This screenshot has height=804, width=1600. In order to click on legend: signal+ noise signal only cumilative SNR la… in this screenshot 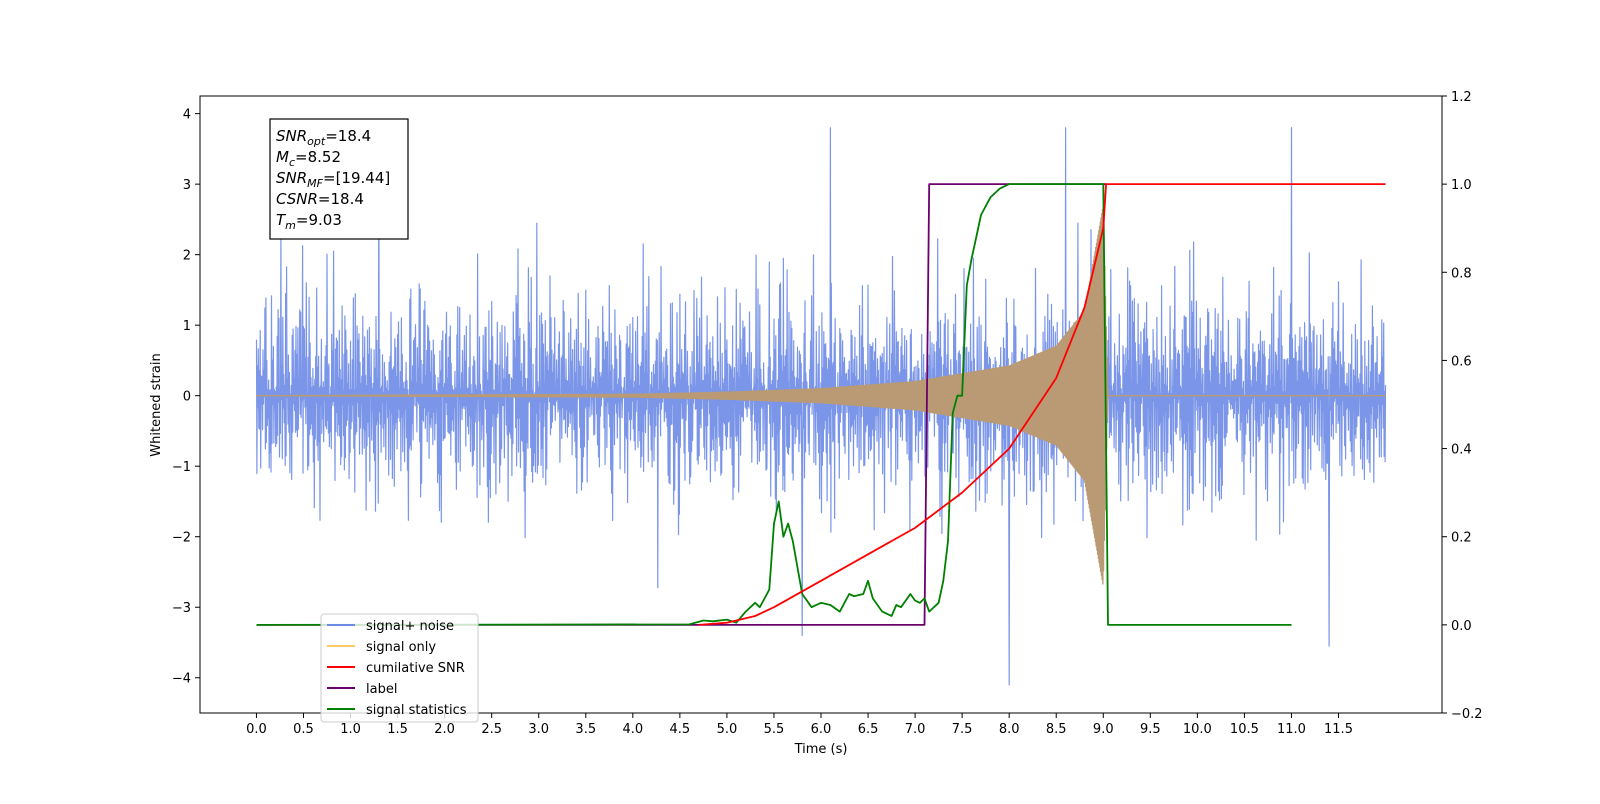, I will do `click(399, 668)`.